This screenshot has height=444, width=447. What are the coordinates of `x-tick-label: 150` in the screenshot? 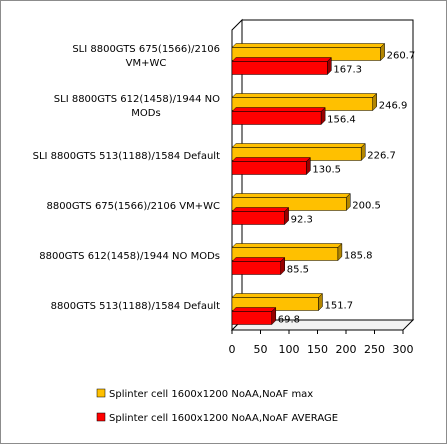 It's located at (317, 349).